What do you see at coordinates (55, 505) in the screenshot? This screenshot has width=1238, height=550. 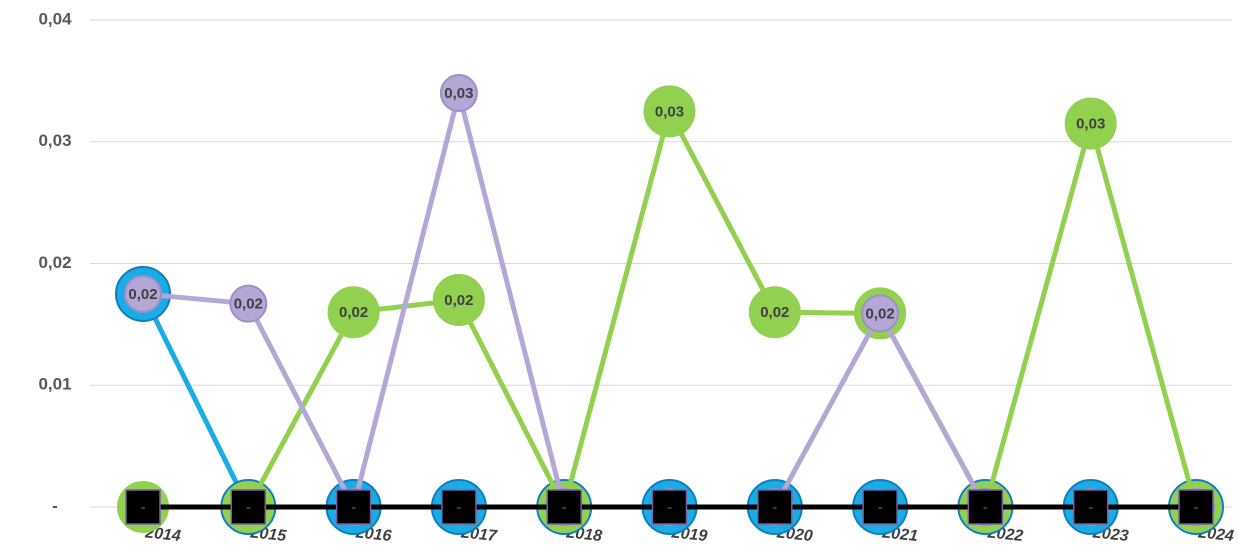 I see `y-tick-label: -` at bounding box center [55, 505].